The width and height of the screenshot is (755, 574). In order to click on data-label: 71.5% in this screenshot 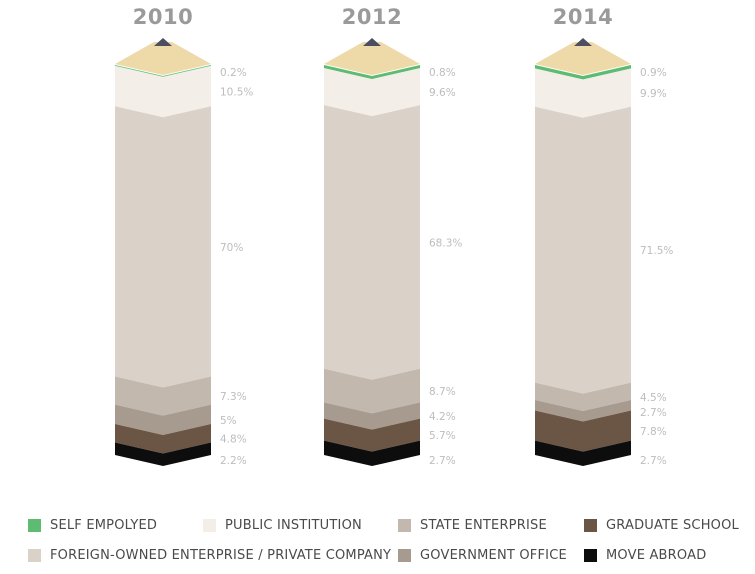, I will do `click(656, 251)`.